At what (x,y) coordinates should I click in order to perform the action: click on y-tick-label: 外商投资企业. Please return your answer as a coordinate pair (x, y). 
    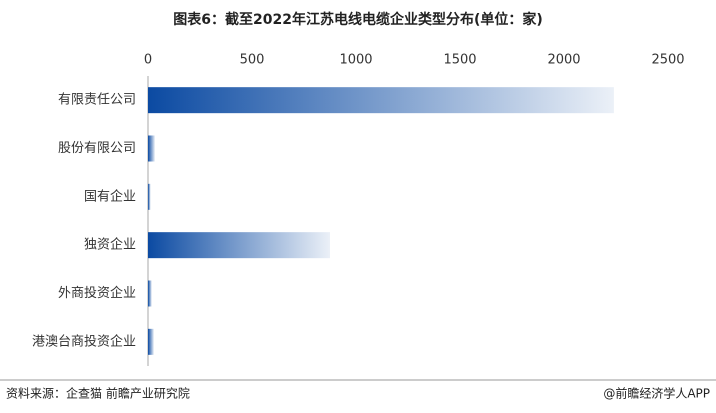
    Looking at the image, I should click on (97, 293).